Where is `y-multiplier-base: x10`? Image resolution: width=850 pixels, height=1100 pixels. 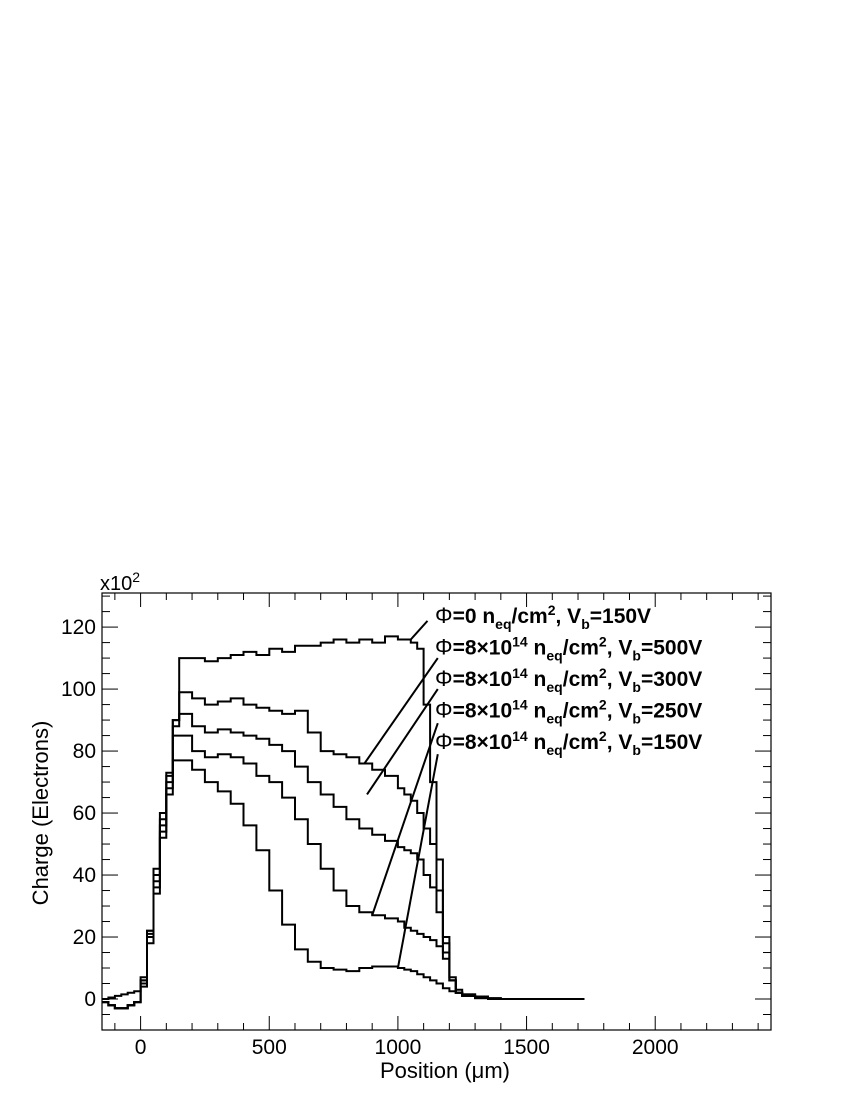 y-multiplier-base: x10 is located at coordinates (116, 584).